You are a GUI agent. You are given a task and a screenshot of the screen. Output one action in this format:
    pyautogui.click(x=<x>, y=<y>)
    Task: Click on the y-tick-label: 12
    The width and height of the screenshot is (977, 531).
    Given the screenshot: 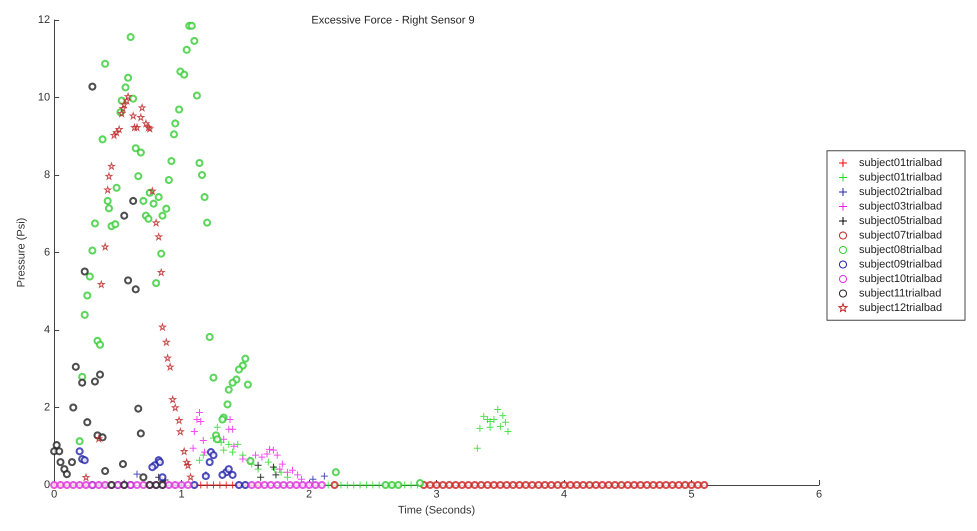 What is the action you would take?
    pyautogui.click(x=44, y=20)
    